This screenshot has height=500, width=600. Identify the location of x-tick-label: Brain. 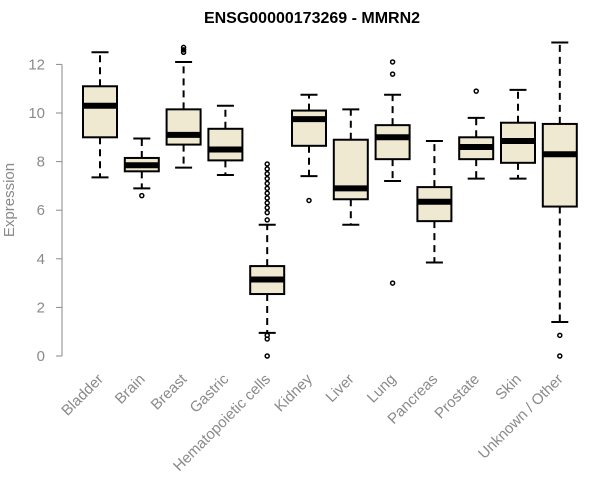
(130, 389).